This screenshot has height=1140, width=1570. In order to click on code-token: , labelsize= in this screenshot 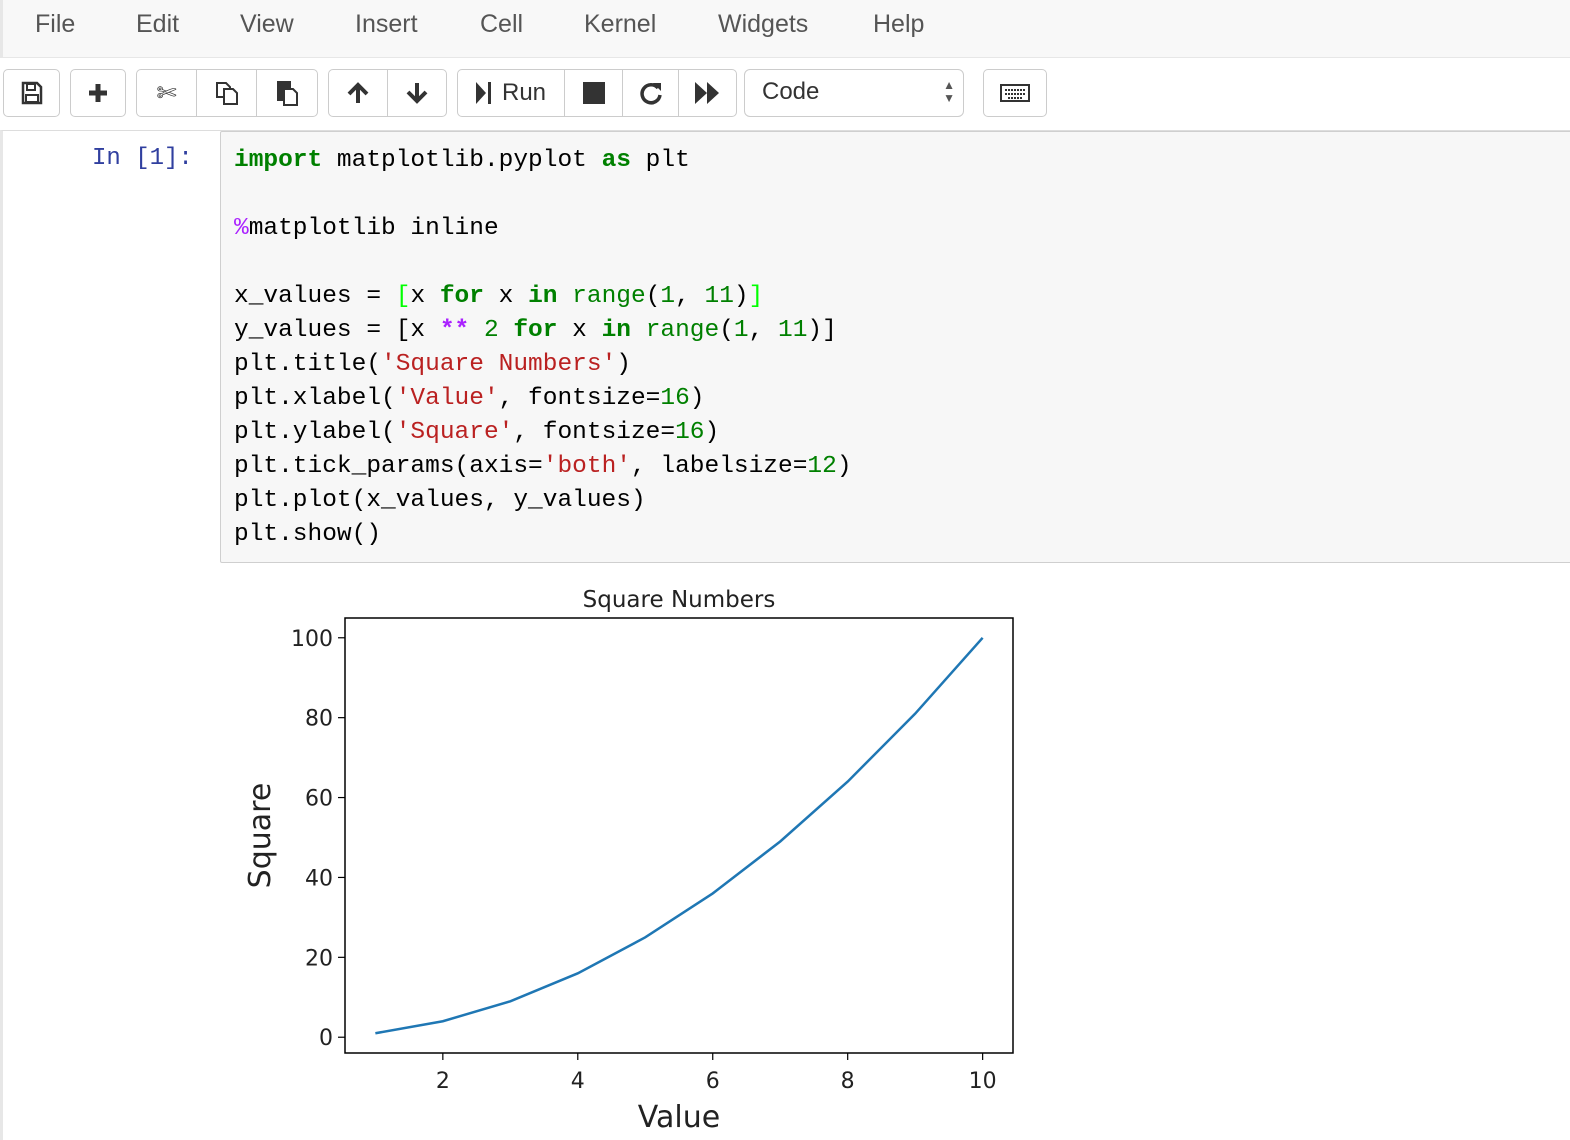, I will do `click(719, 466)`.